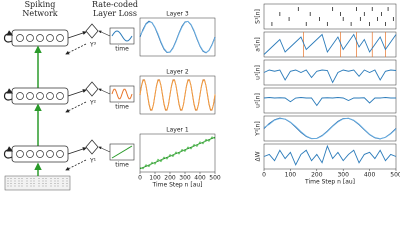  I want to click on diagram-title: Rate-coded, so click(115, 4).